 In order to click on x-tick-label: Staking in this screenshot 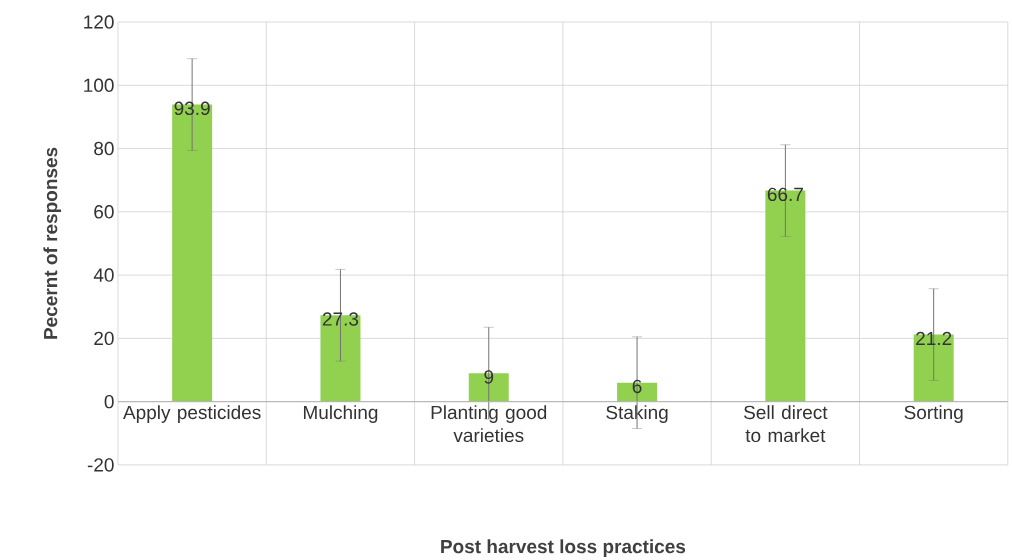, I will do `click(637, 414)`.